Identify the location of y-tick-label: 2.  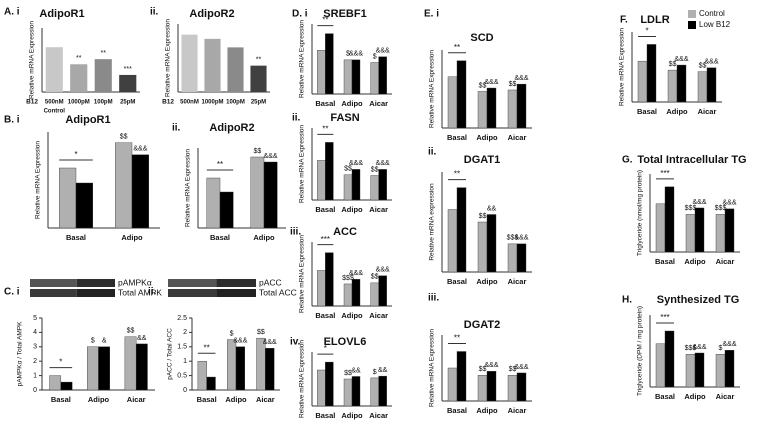
(185, 332).